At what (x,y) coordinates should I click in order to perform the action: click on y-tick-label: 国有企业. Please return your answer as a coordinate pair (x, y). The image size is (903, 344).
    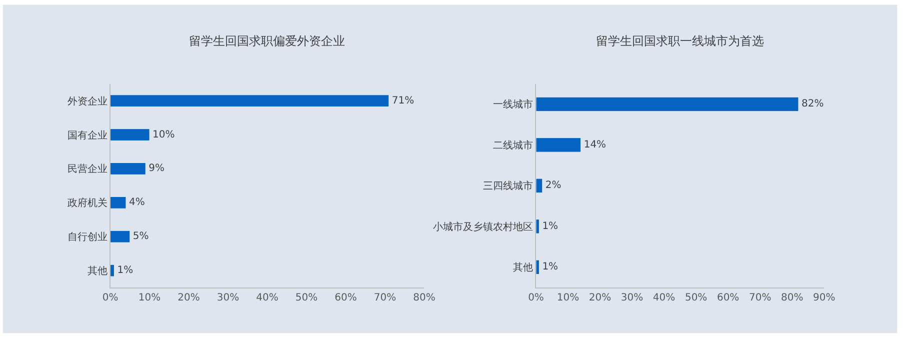
    Looking at the image, I should click on (87, 135).